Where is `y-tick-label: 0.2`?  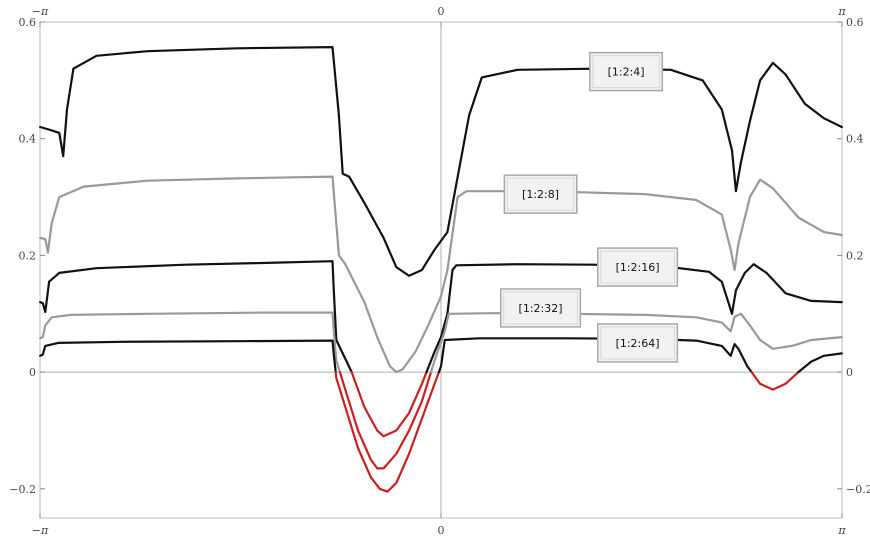
y-tick-label: 0.2 is located at coordinates (28, 255).